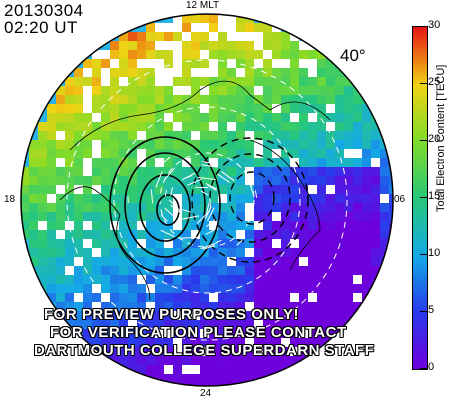  Describe the element at coordinates (431, 310) in the screenshot. I see `colorbar-tick-label: 5` at that location.